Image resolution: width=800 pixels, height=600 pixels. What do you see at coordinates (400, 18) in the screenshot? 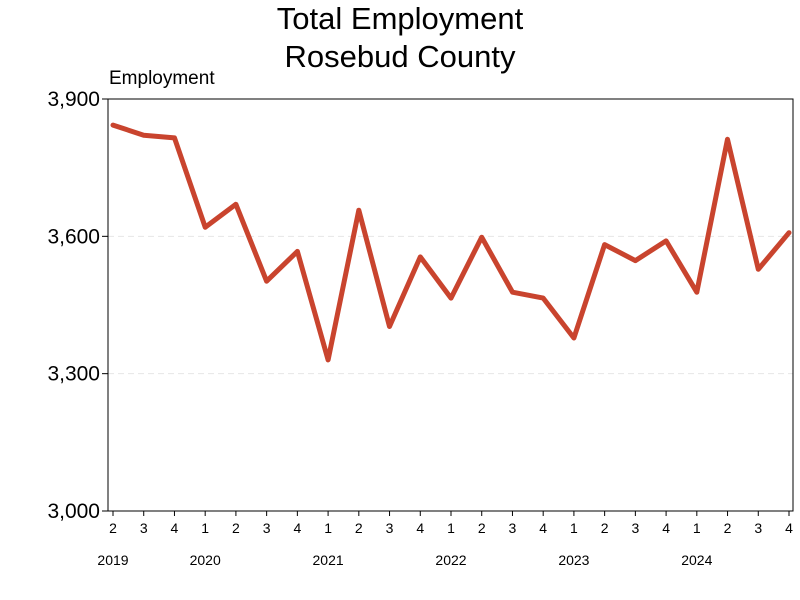
I see `chart-title: Total Employment` at bounding box center [400, 18].